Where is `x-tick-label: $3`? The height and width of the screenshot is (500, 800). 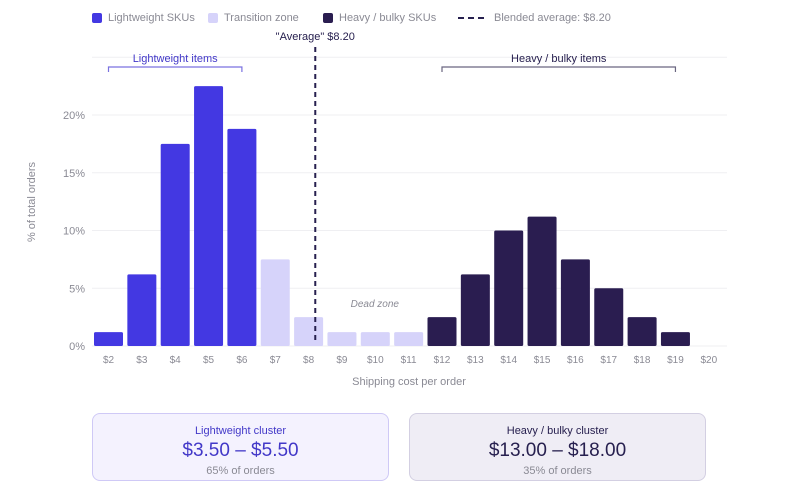 x-tick-label: $3 is located at coordinates (142, 360).